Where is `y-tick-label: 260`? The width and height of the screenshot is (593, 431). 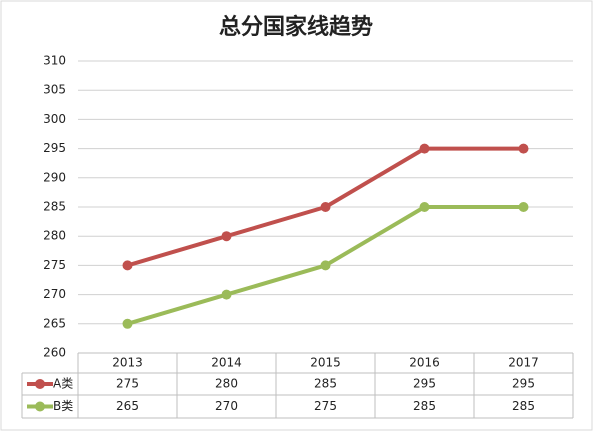 y-tick-label: 260 is located at coordinates (54, 353).